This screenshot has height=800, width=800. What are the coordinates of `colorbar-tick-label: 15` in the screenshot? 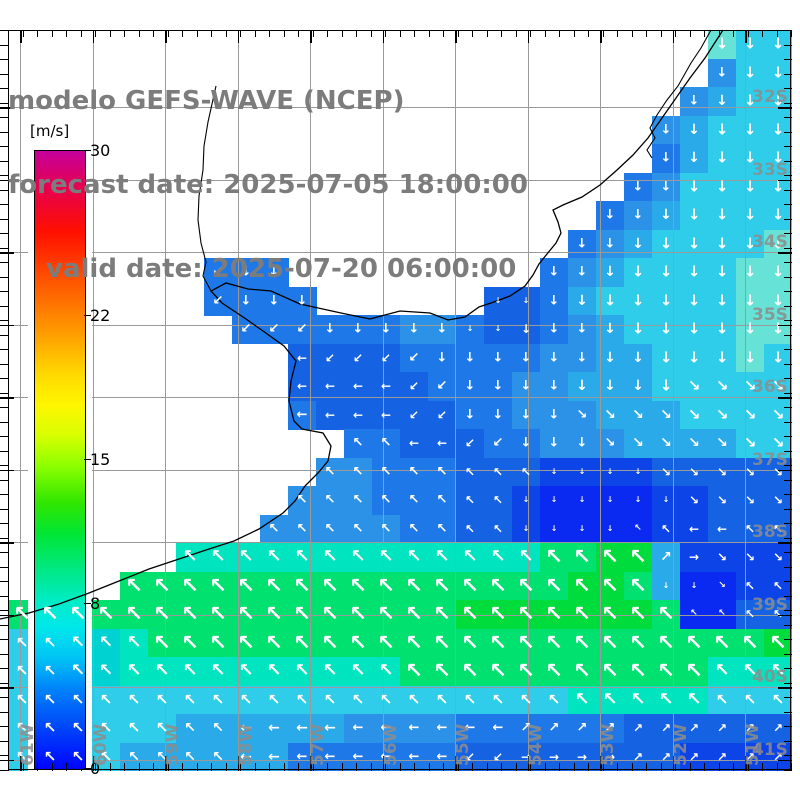 It's located at (100, 459).